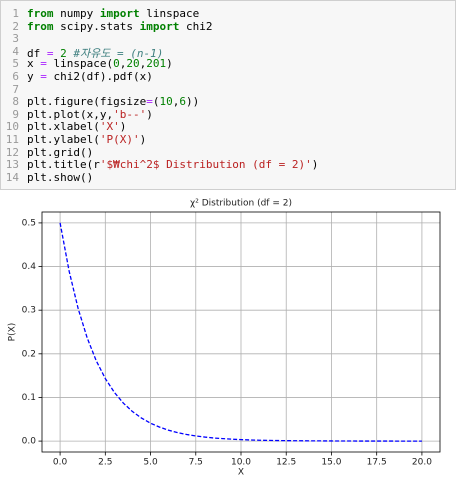  Describe the element at coordinates (87, 139) in the screenshot. I see `code-line: plt.ylabel('P(X)')` at that location.